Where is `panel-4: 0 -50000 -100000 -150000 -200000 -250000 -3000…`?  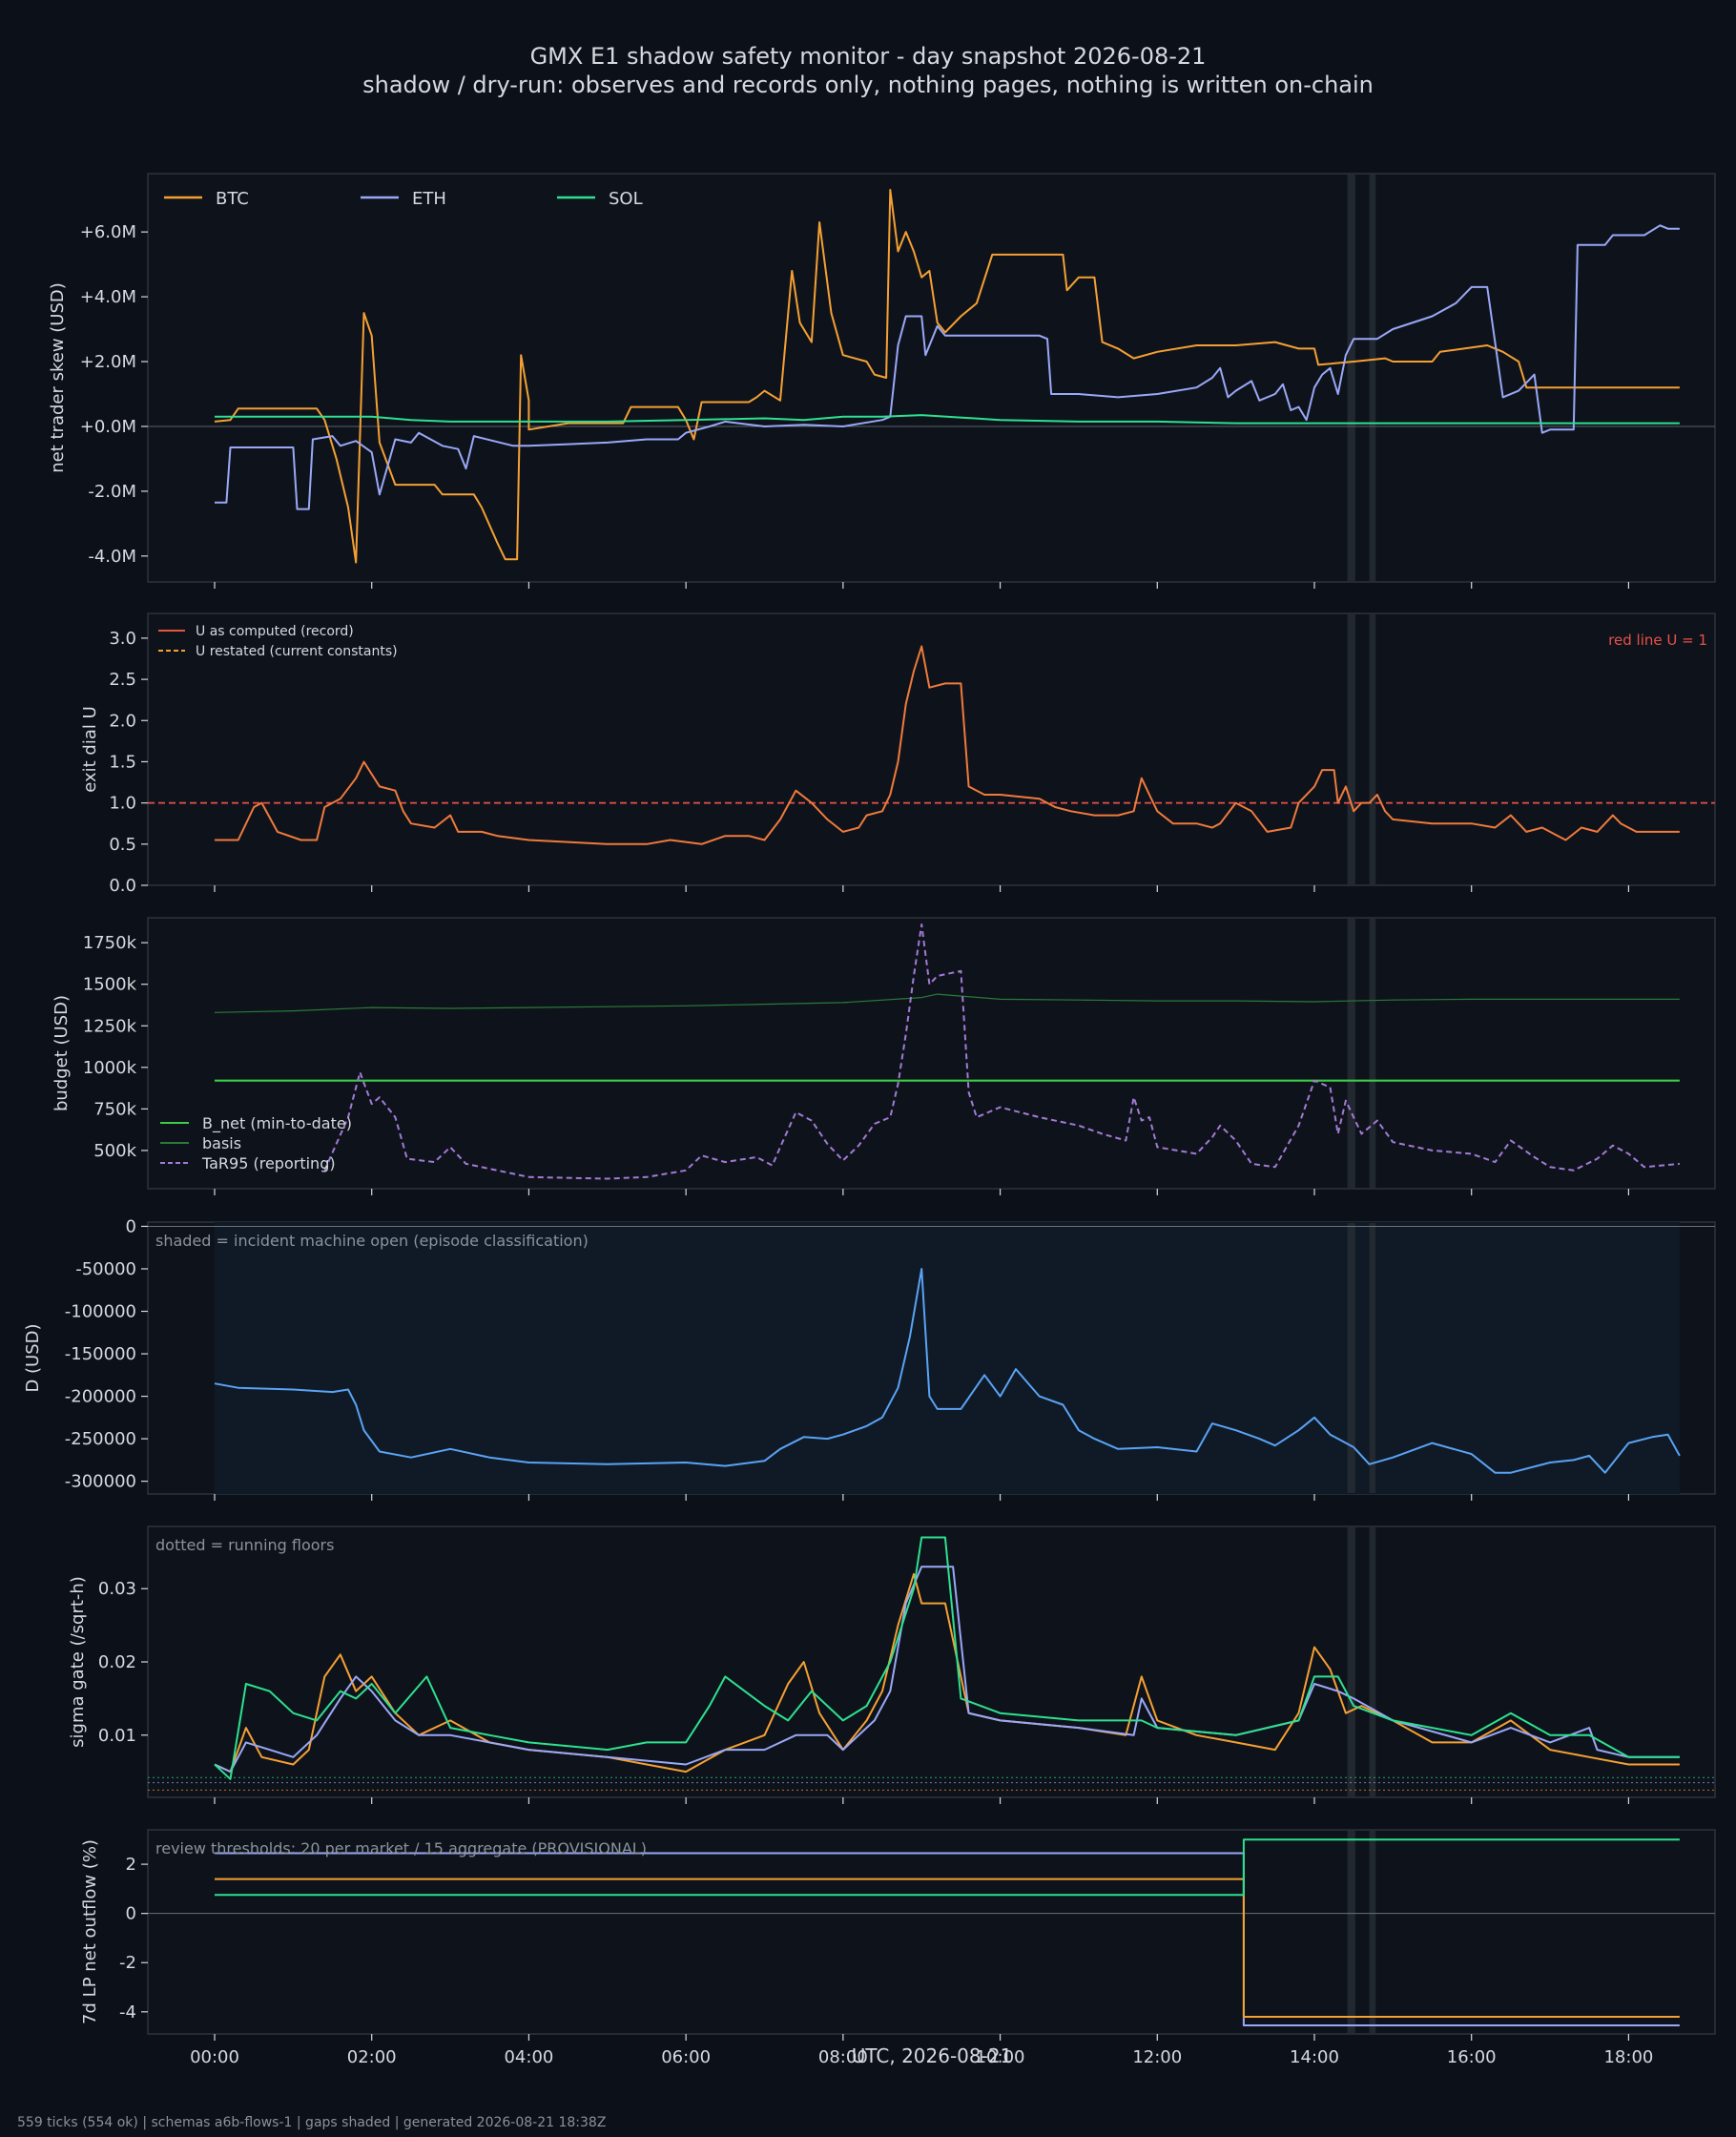 panel-4: 0 -50000 -100000 -150000 -200000 -250000 -3000… is located at coordinates (869, 1358).